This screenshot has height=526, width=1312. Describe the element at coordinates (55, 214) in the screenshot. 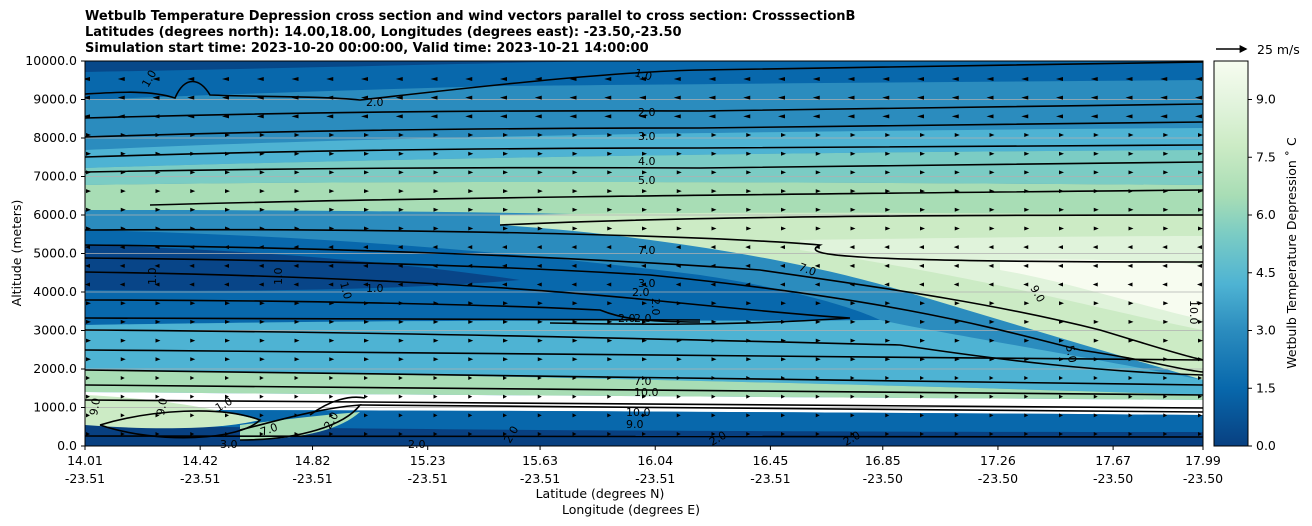

I see `y-tick-label: 6000.0` at that location.